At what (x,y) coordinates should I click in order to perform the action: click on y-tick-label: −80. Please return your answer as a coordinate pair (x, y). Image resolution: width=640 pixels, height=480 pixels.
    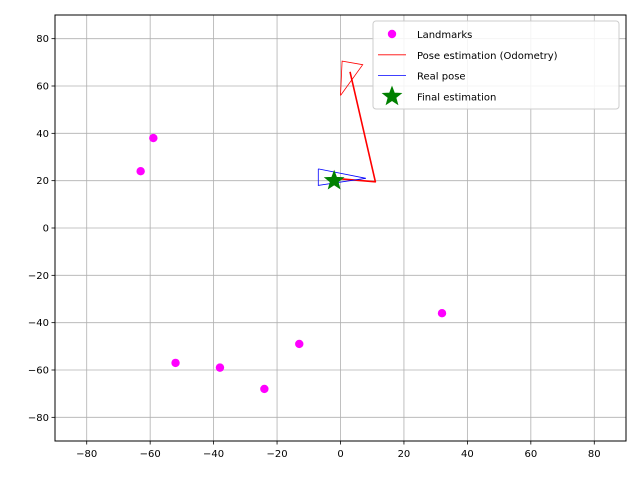
    Looking at the image, I should click on (38, 418).